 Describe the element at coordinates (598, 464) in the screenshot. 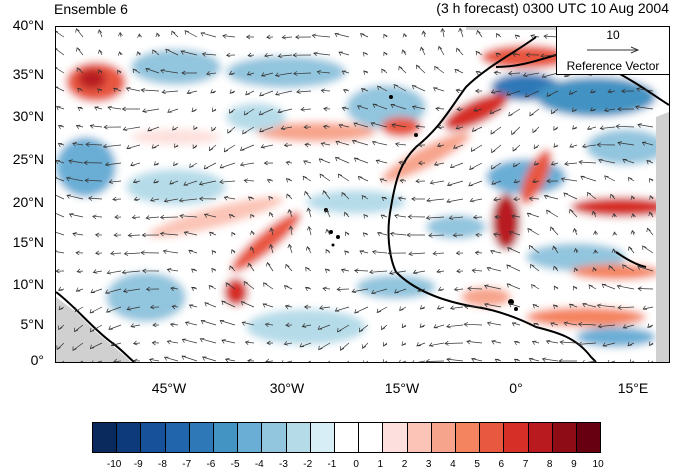

I see `colorbar-label: 10` at that location.